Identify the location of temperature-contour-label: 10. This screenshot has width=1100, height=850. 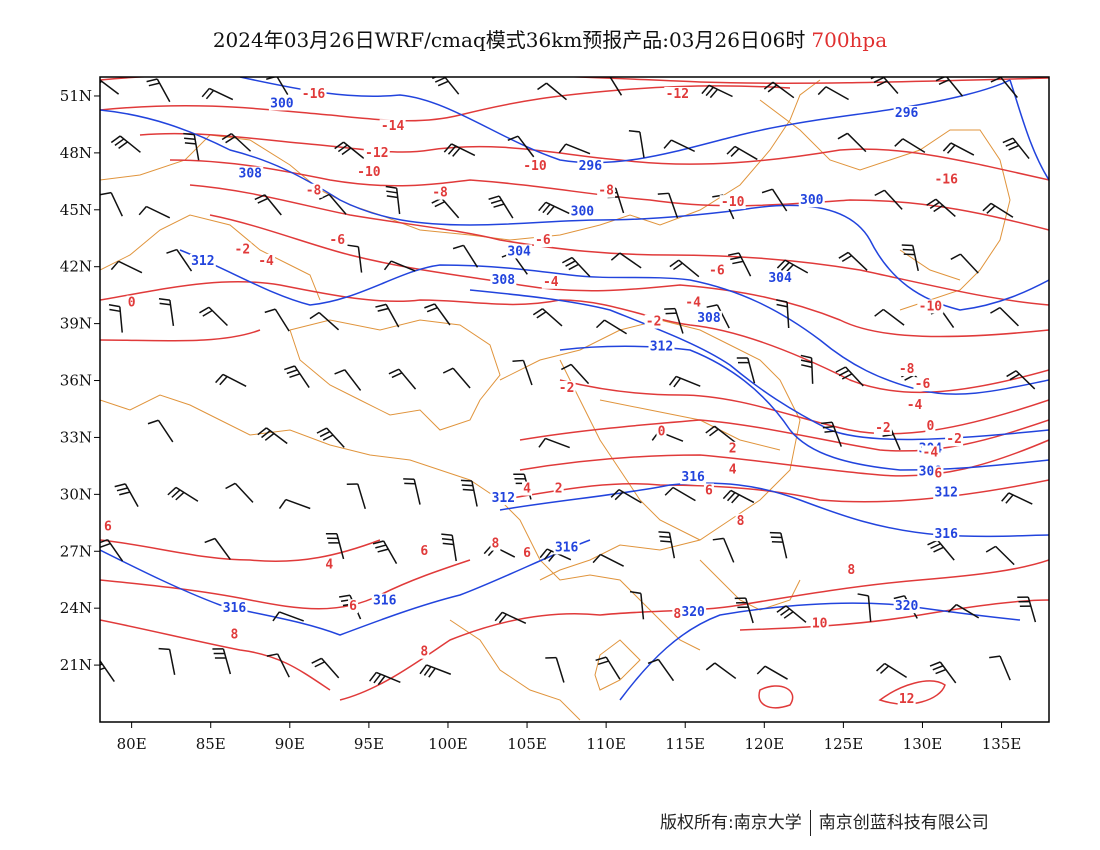
(820, 623).